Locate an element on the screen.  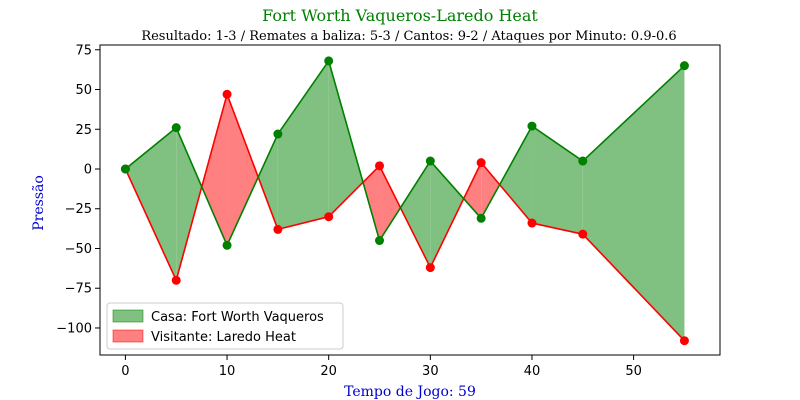
legend-box is located at coordinates (225, 326).